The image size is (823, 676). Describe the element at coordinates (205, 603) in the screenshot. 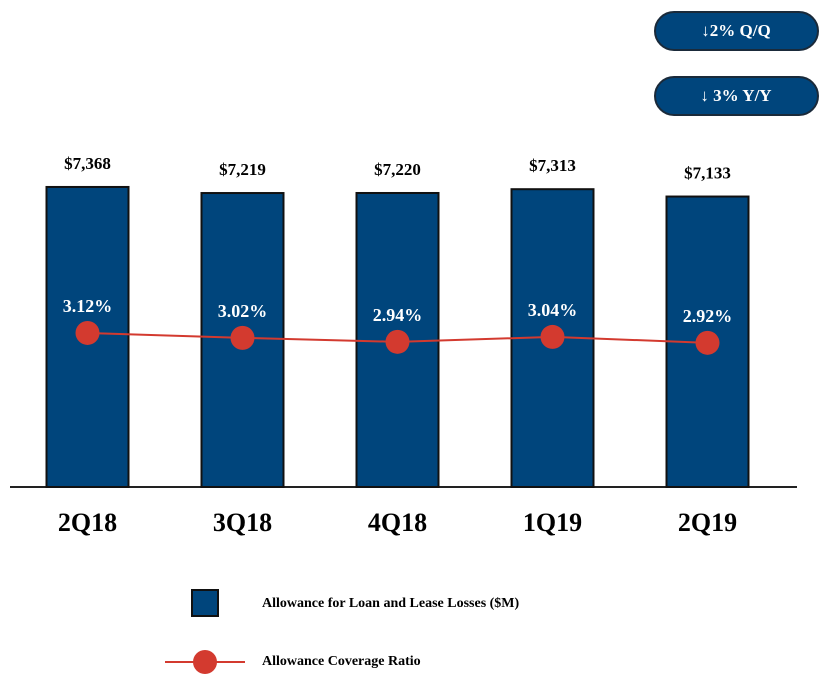

I see `legend-swatch` at that location.